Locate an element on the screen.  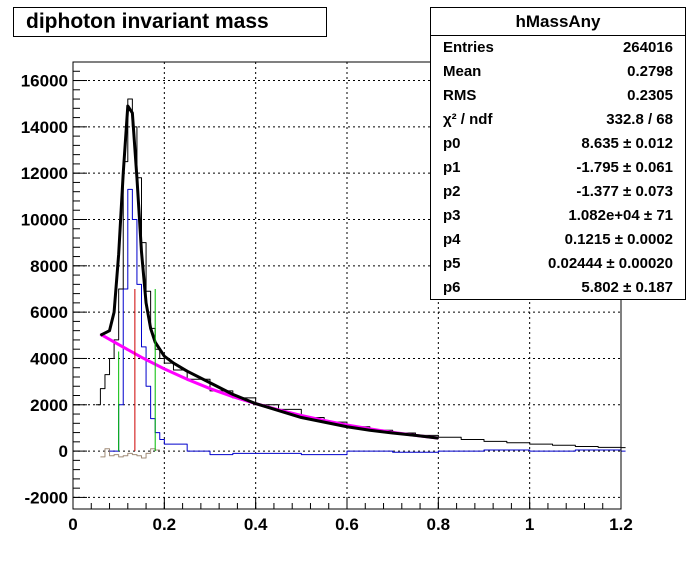
histogram-title: diphoton invariant mass is located at coordinates (170, 22).